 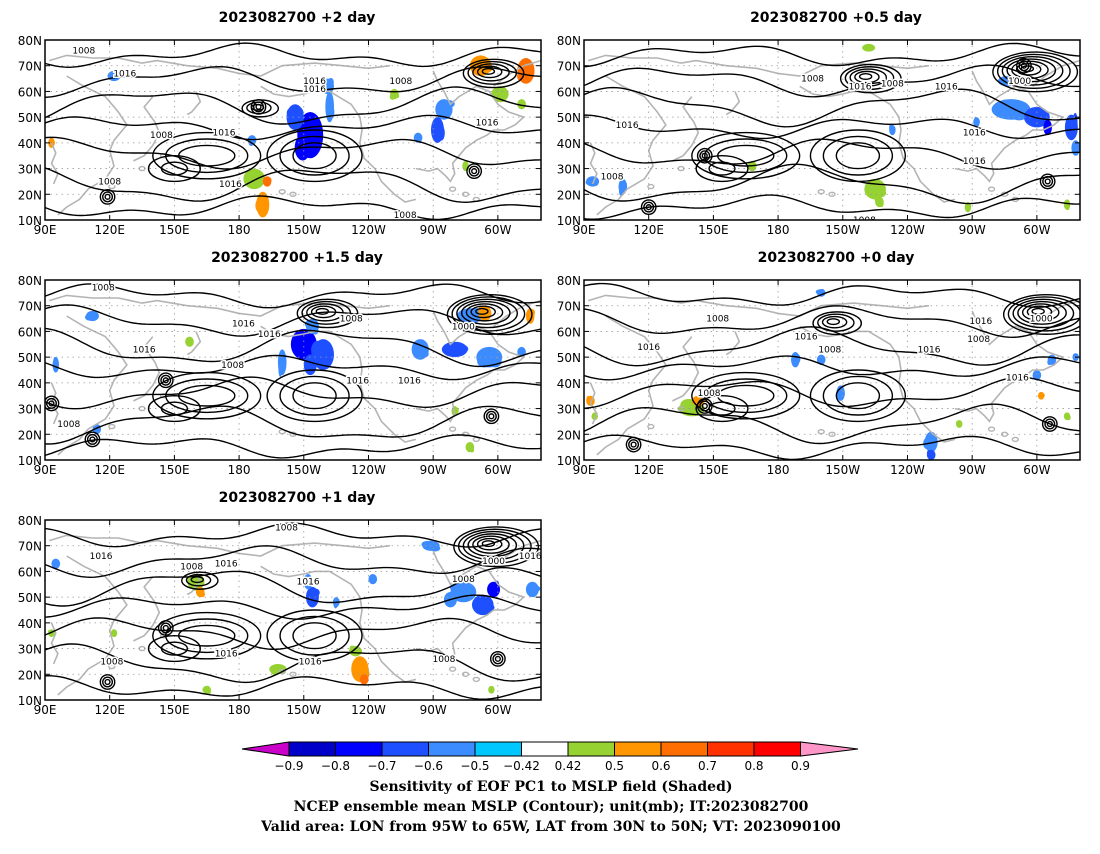 I want to click on colorbar-arrow-low, so click(x=265, y=749).